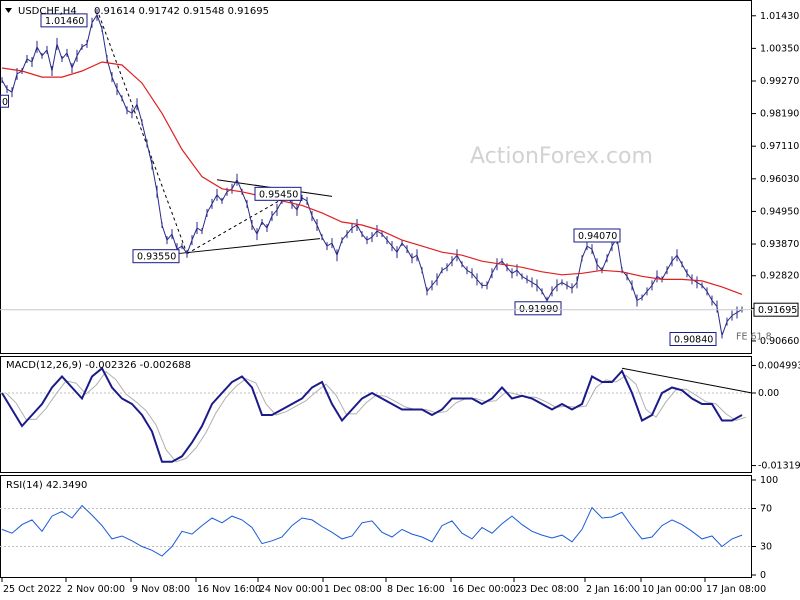 The width and height of the screenshot is (800, 600). What do you see at coordinates (779, 48) in the screenshot?
I see `price-ytick-label: 1.00350` at bounding box center [779, 48].